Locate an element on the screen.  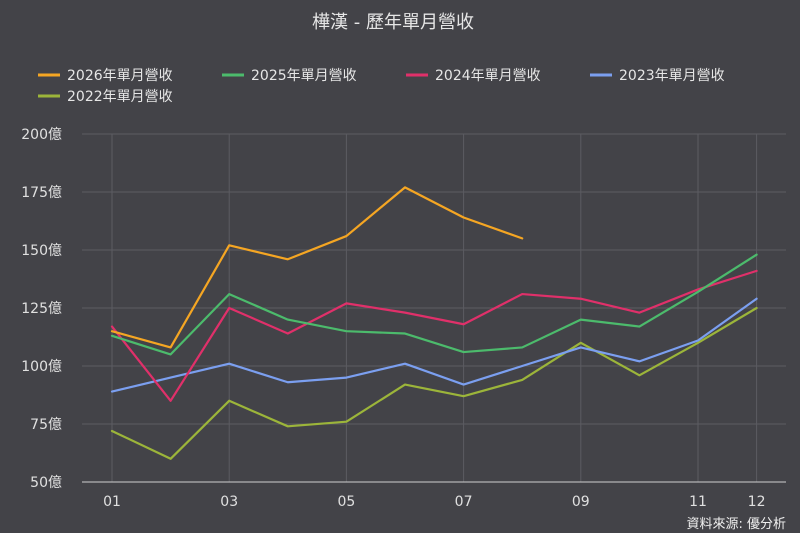
x-tick-label: 11 is located at coordinates (698, 502).